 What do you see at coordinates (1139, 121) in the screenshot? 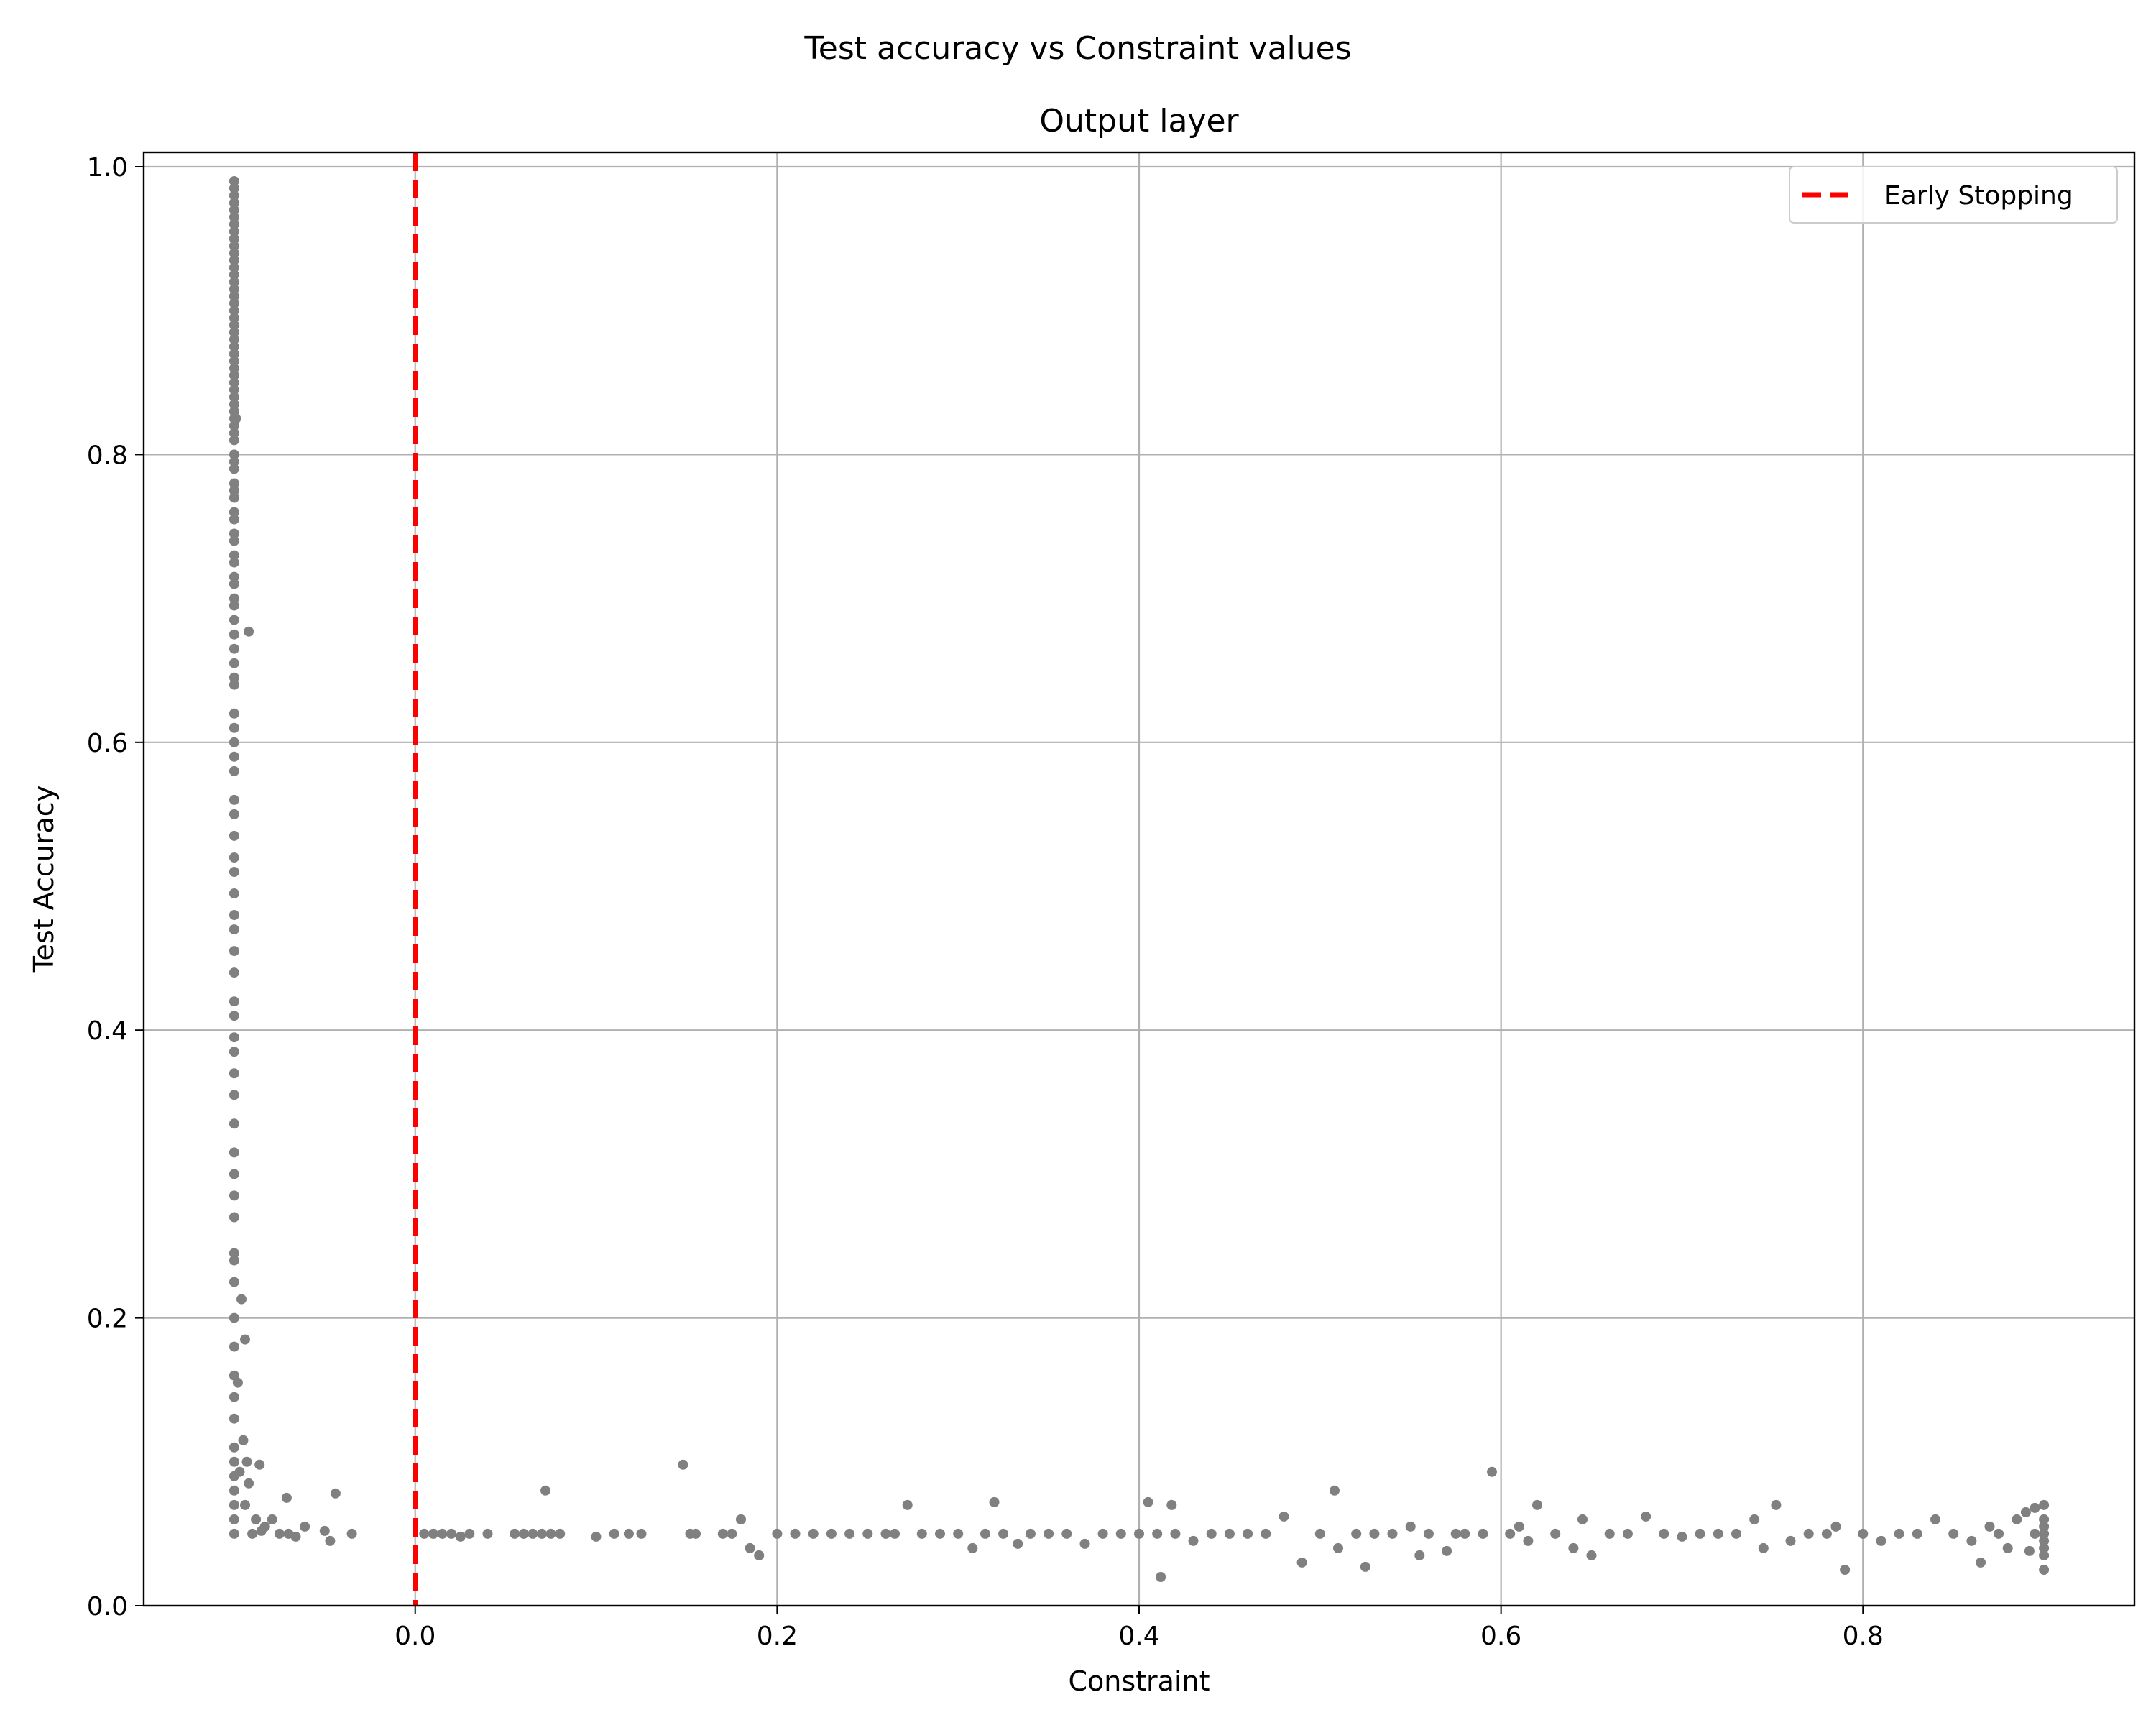
I see `axes-title: Output layer` at bounding box center [1139, 121].